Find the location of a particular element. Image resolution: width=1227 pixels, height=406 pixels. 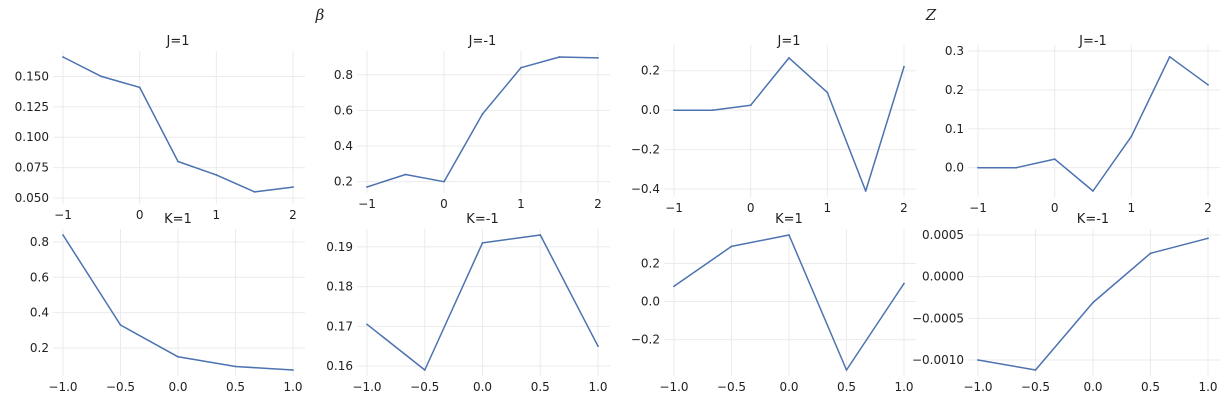

subplot-3: −0.4 −0.2 0.0 0.2 −1 0 1 2 J=1 is located at coordinates (773, 124).